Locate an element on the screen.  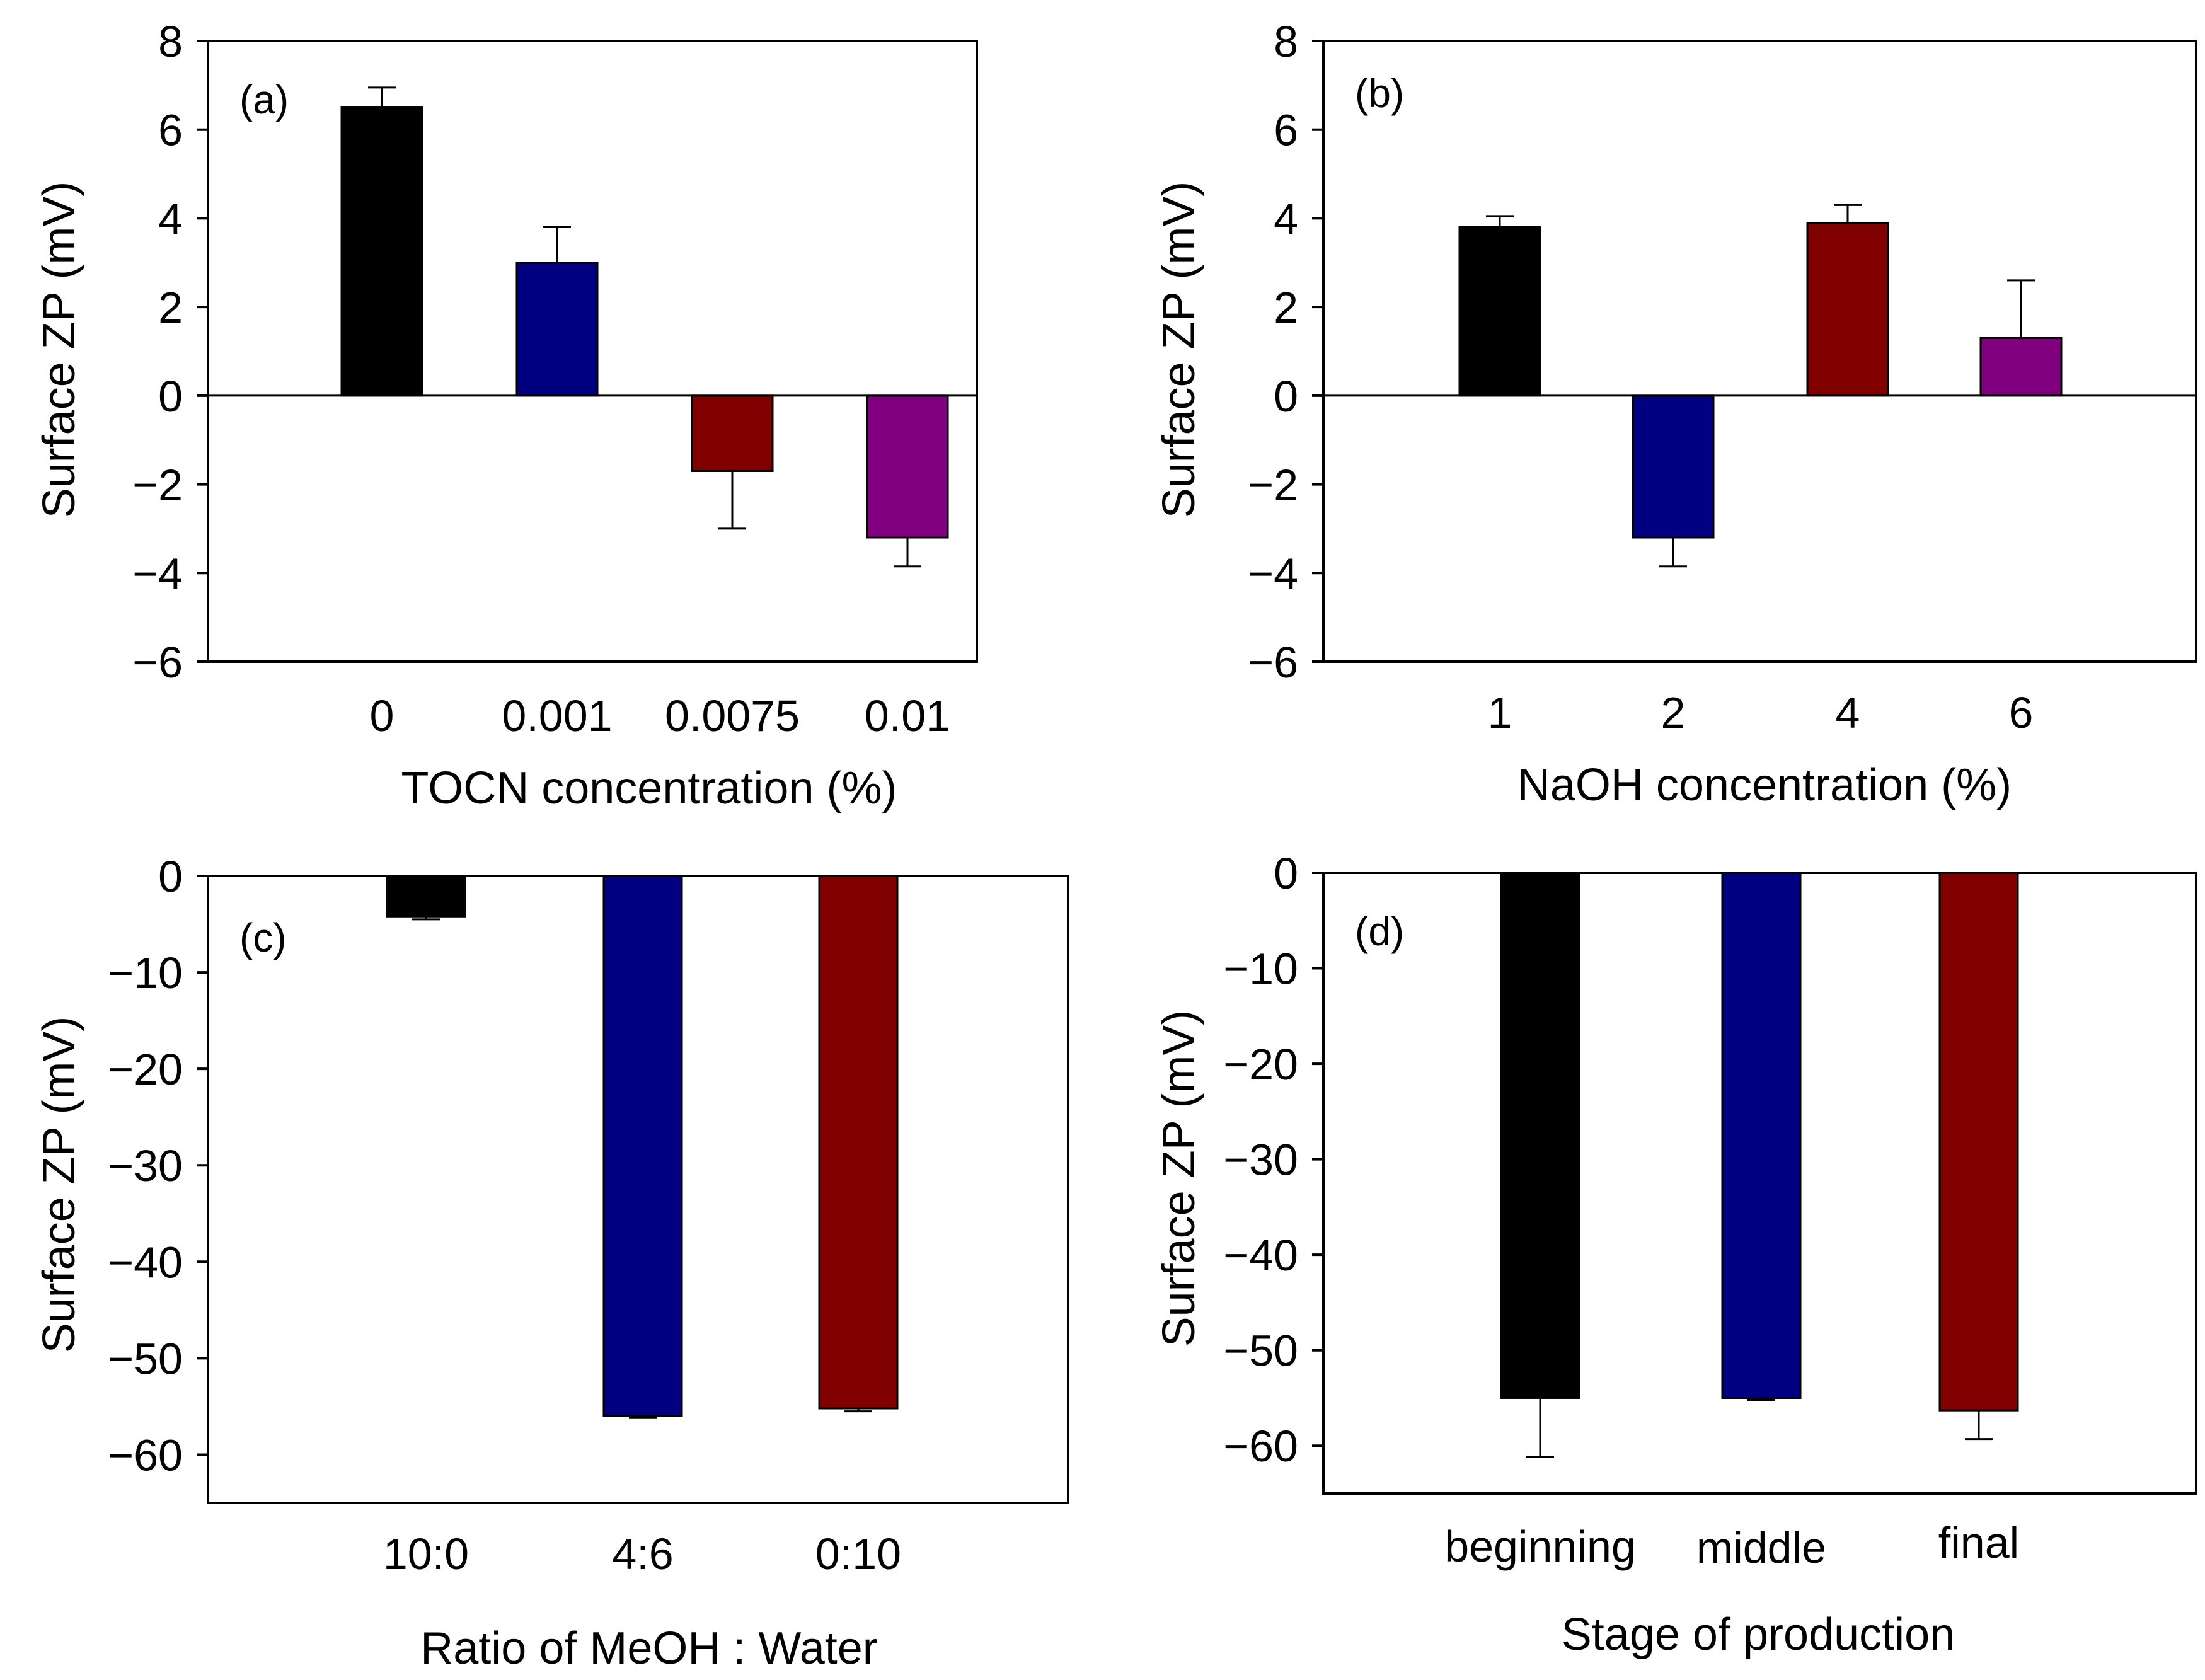
panel-label: (c) is located at coordinates (263, 937).